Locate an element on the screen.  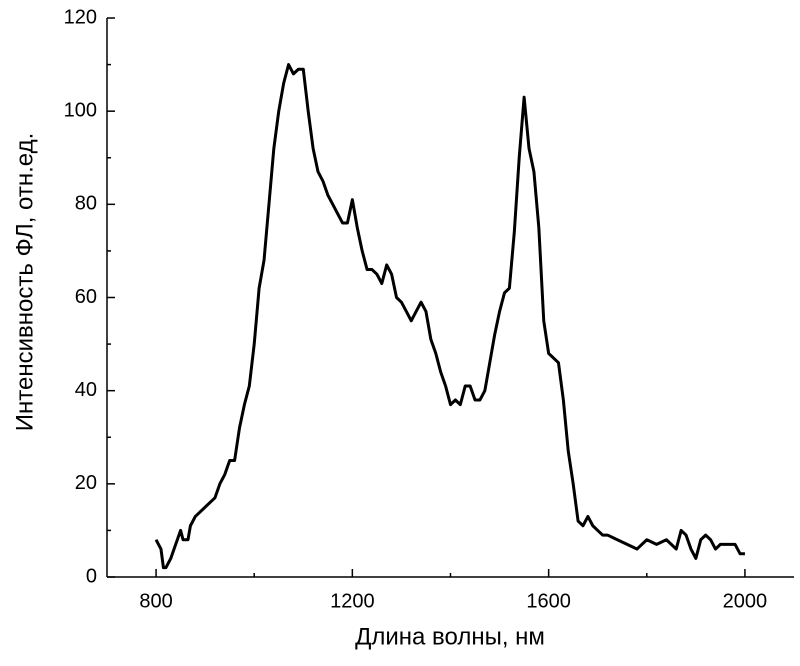
x-tick-label: 1200 is located at coordinates (352, 601).